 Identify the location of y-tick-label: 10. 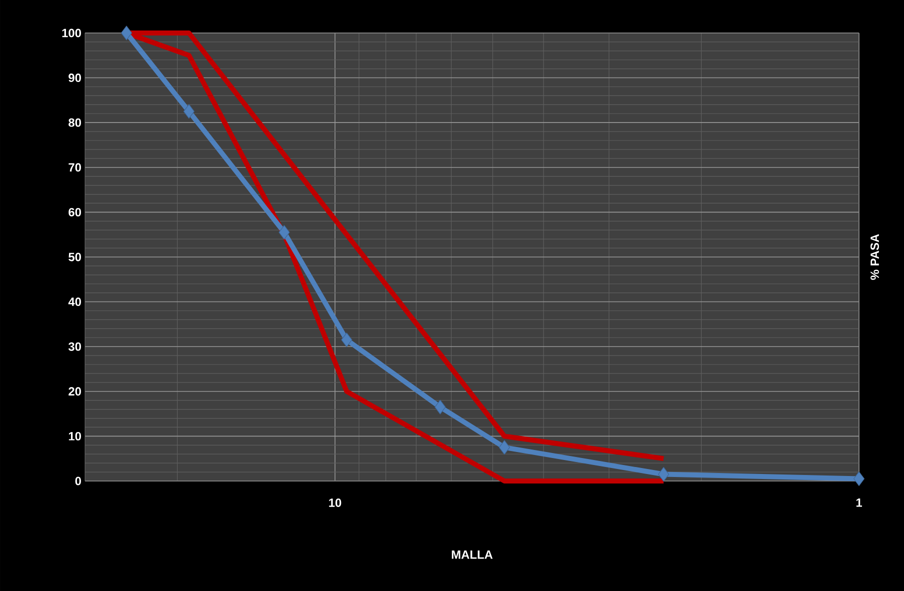
(74, 436).